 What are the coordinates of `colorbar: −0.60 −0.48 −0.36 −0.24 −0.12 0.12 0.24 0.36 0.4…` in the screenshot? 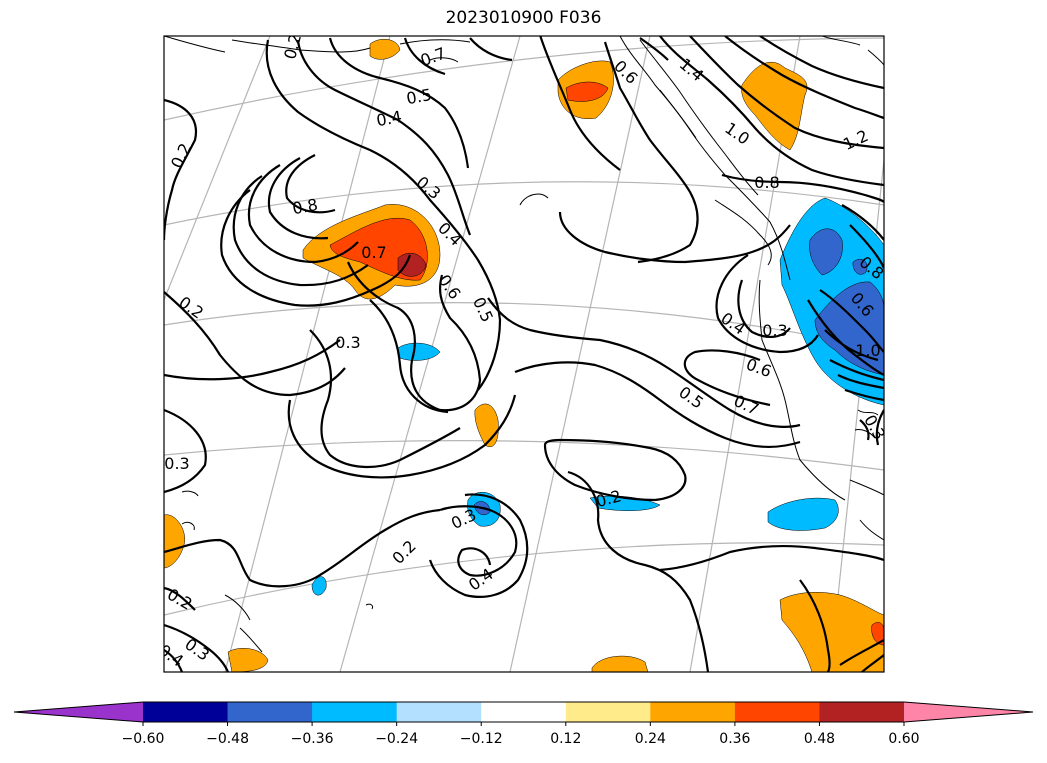 It's located at (523, 724).